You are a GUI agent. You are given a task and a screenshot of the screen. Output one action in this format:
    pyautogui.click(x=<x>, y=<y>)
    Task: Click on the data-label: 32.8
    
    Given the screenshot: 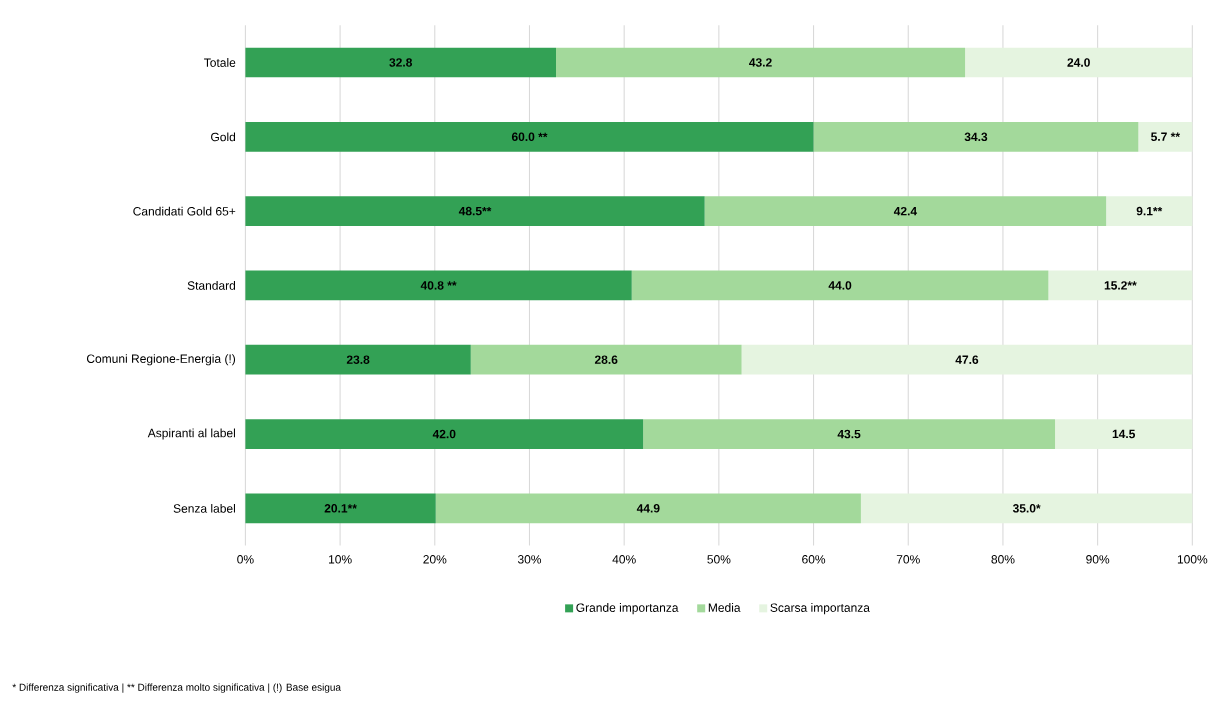 What is the action you would take?
    pyautogui.click(x=401, y=62)
    